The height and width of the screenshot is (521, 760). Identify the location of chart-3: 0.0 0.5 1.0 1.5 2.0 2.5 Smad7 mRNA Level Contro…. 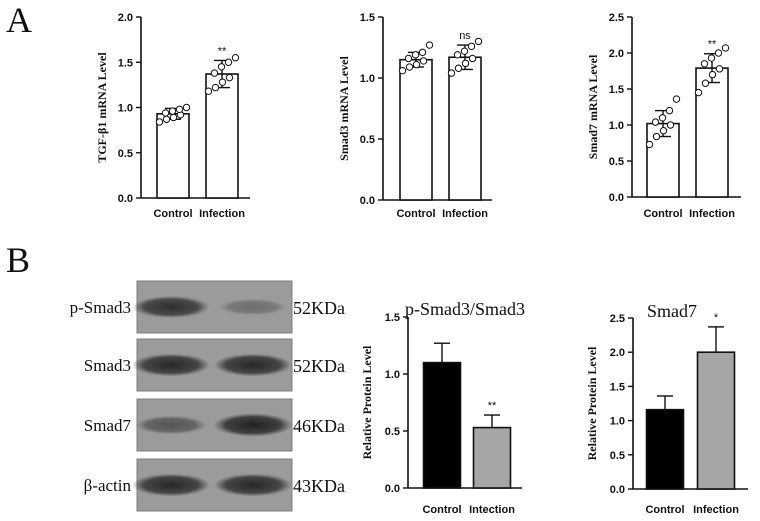
(663, 116).